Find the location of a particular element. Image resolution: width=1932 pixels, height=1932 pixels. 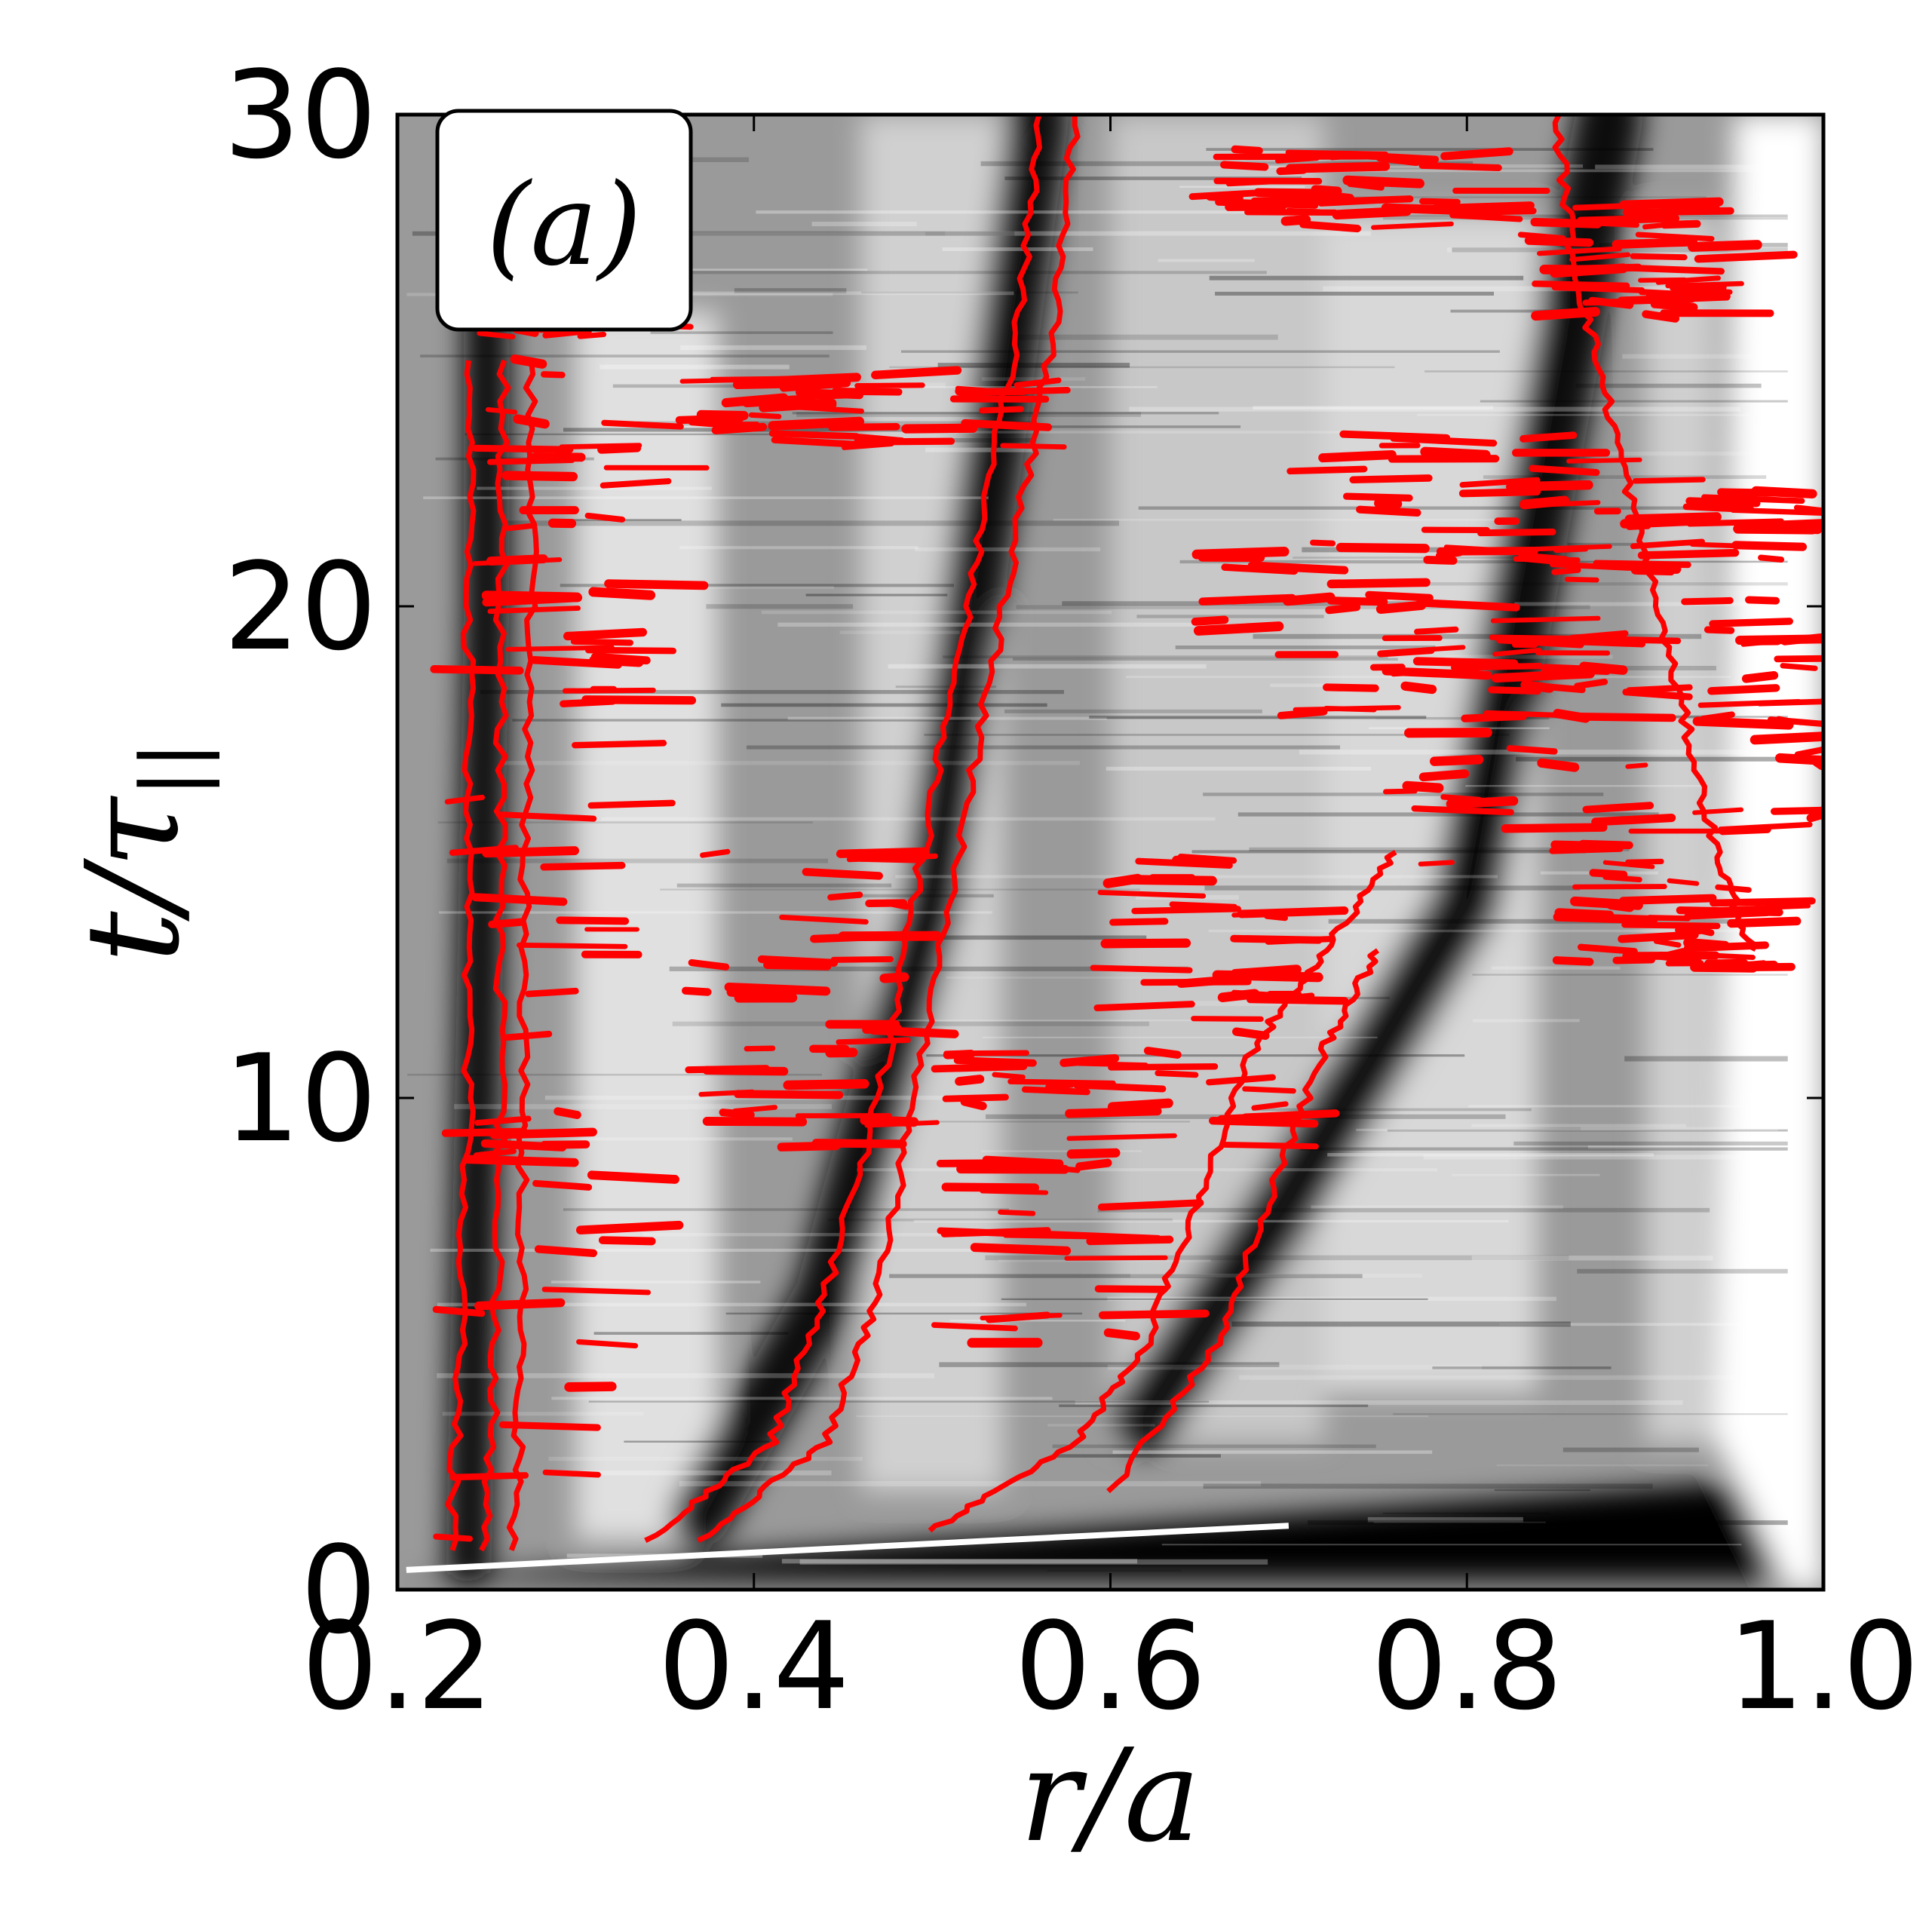

svg-text: t/τ|| is located at coordinates (139, 852).